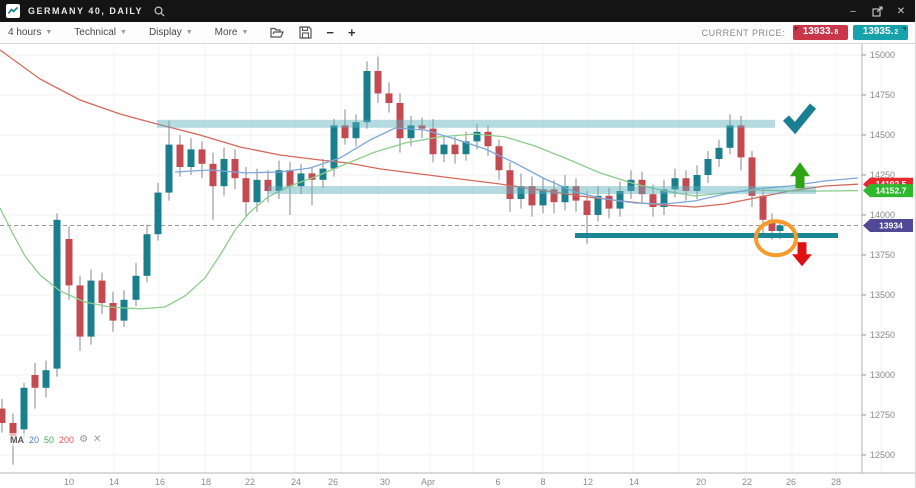  I want to click on x-axis-label: 20, so click(701, 482).